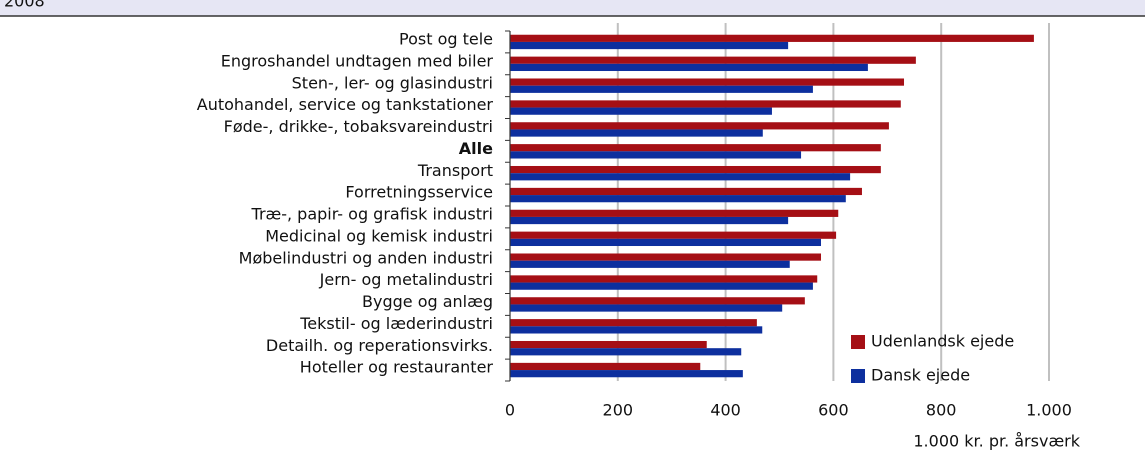  I want to click on x-tick-label: 1.000, so click(1049, 410).